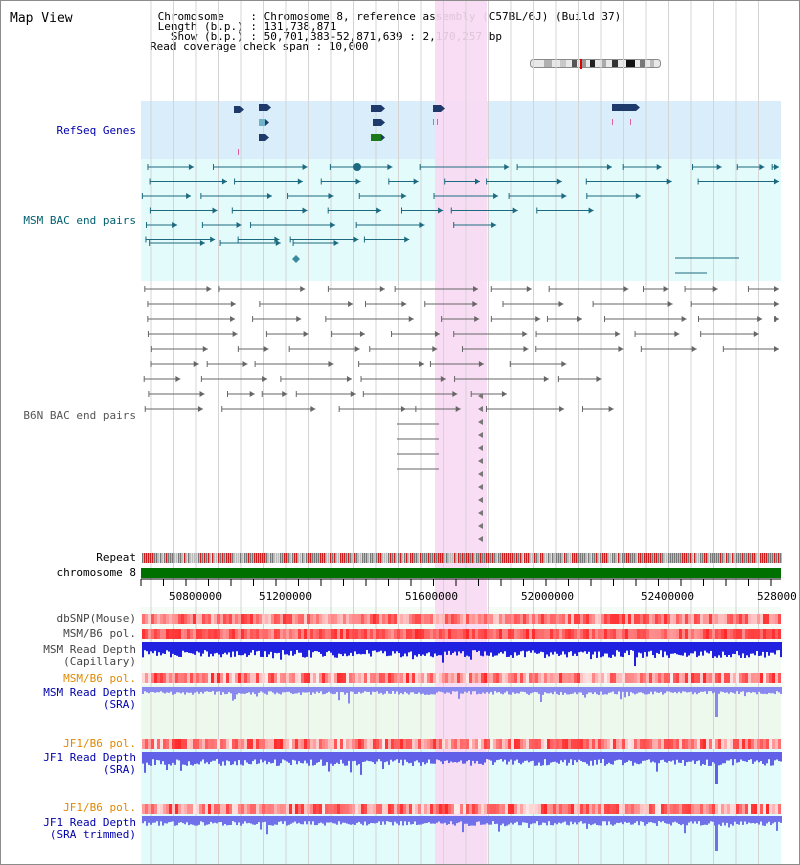  I want to click on b6n-bac-arrow, so click(480, 461).